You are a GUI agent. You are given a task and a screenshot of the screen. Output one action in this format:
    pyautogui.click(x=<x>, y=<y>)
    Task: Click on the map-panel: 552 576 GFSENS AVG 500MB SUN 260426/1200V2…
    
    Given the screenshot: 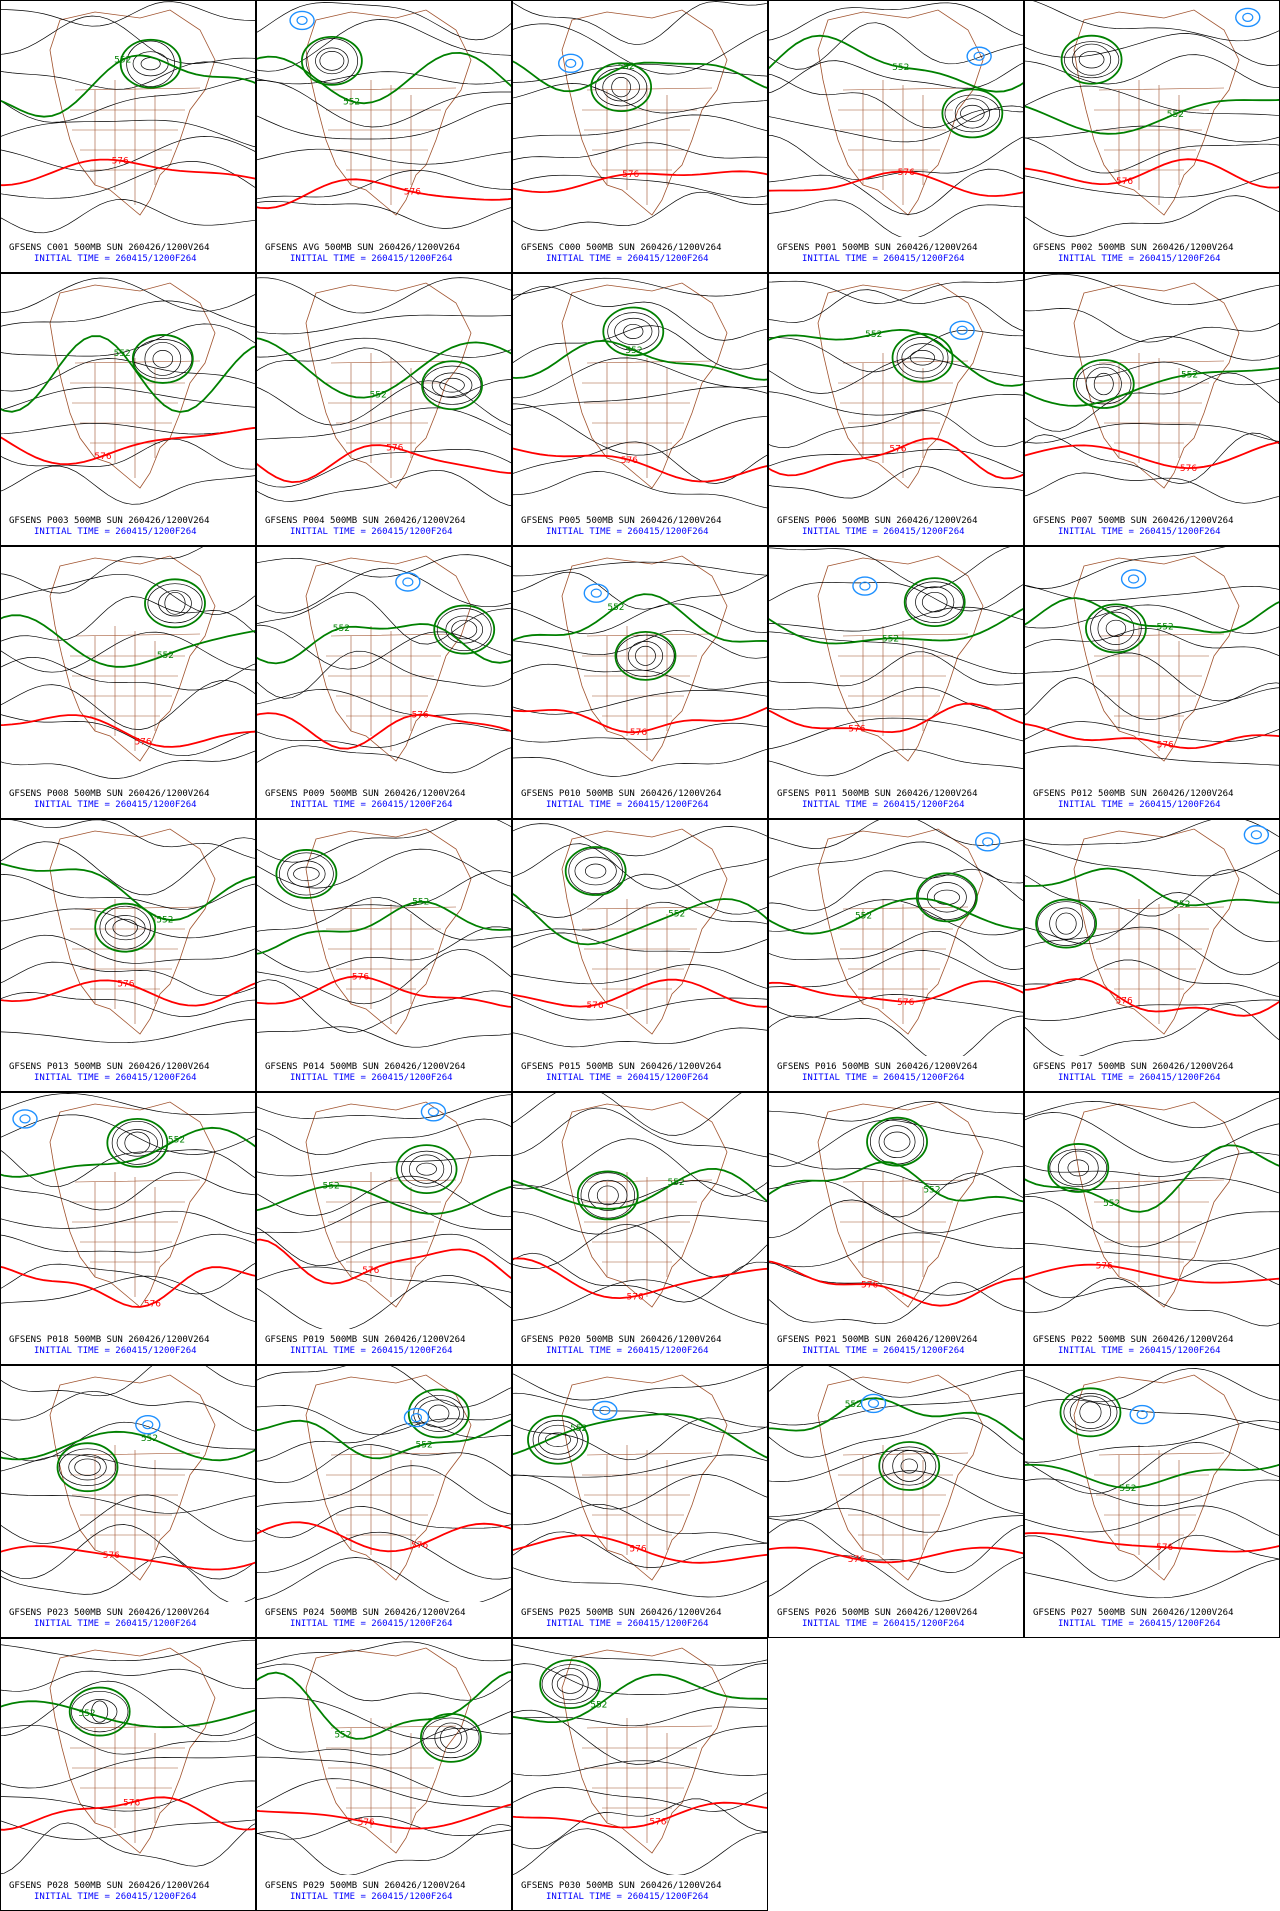 What is the action you would take?
    pyautogui.click(x=384, y=136)
    